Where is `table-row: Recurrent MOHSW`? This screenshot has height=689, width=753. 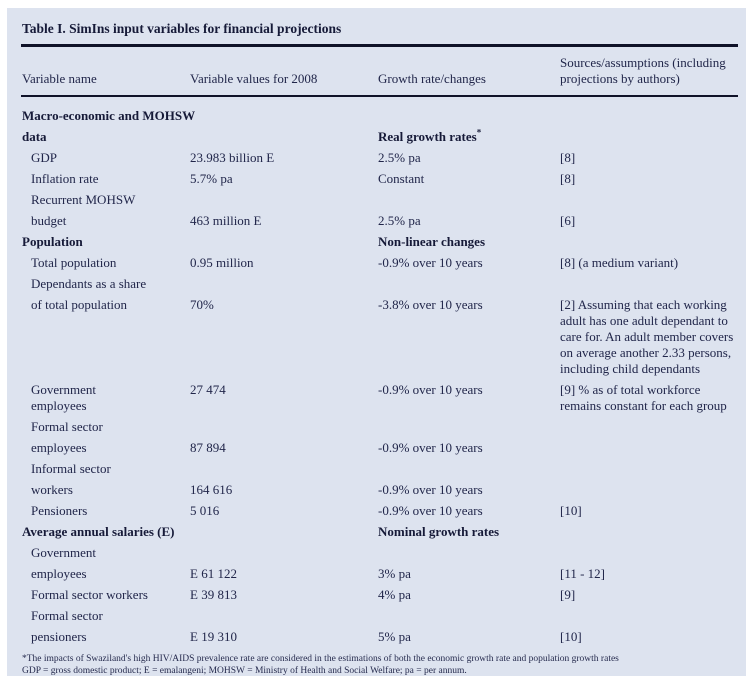
table-row: Recurrent MOHSW is located at coordinates (379, 196).